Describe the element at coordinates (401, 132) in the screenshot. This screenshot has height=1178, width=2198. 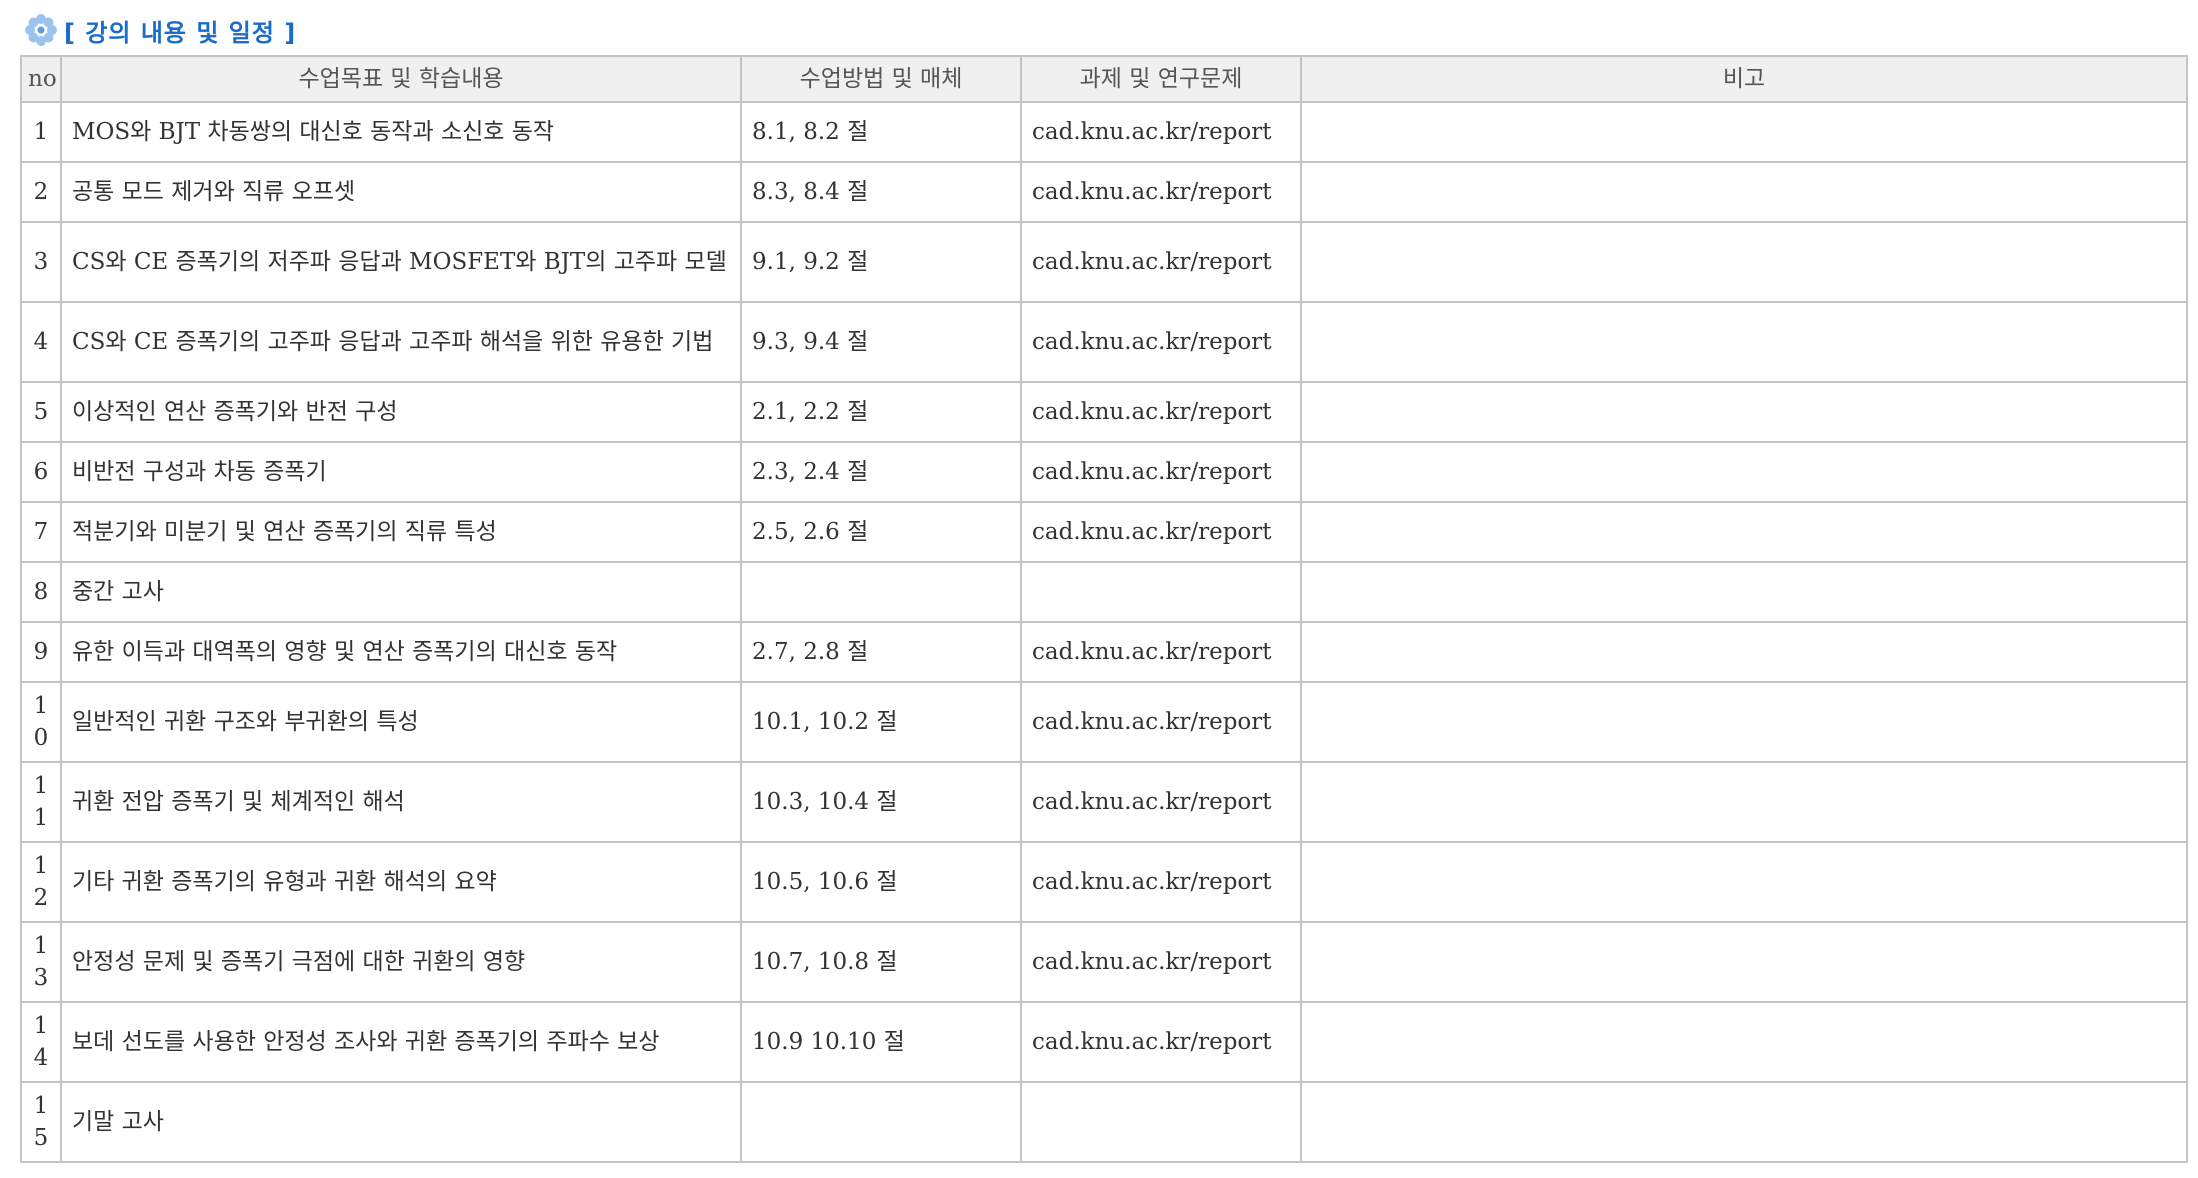
I see `row-goal: MOS와 BJT 차동쌍의 대신호 동작과 소신호 동작` at that location.